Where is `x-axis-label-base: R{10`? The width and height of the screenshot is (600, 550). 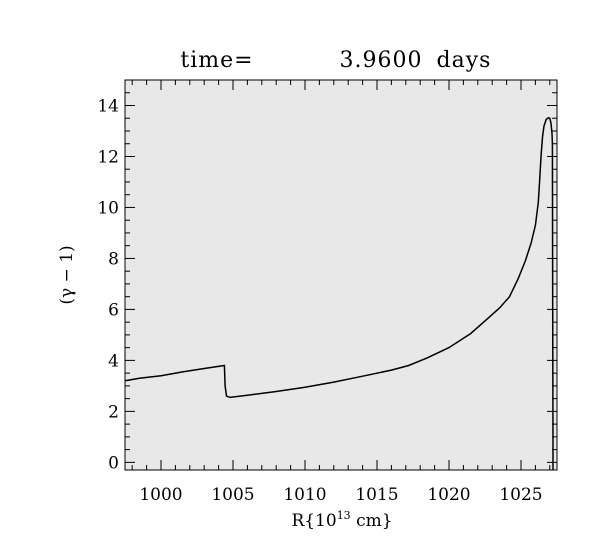 x-axis-label-base: R{10 is located at coordinates (313, 521).